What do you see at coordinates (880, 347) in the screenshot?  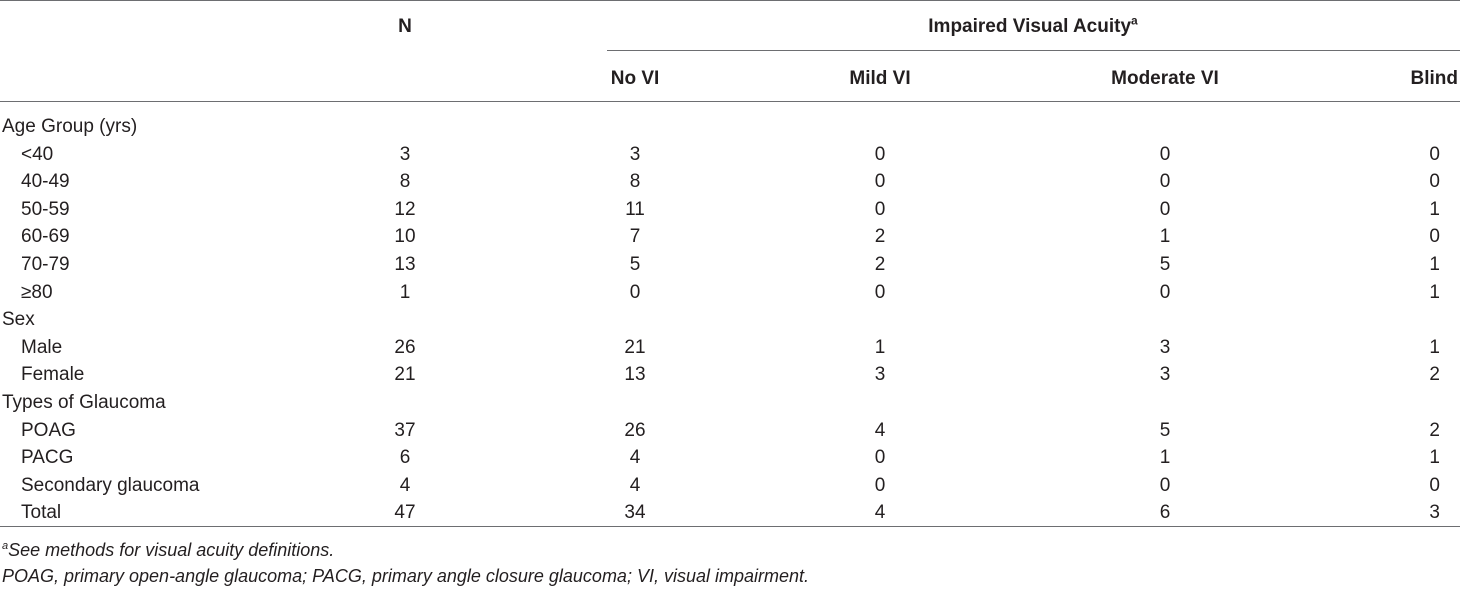 I see `cell-mild-vi: 1` at bounding box center [880, 347].